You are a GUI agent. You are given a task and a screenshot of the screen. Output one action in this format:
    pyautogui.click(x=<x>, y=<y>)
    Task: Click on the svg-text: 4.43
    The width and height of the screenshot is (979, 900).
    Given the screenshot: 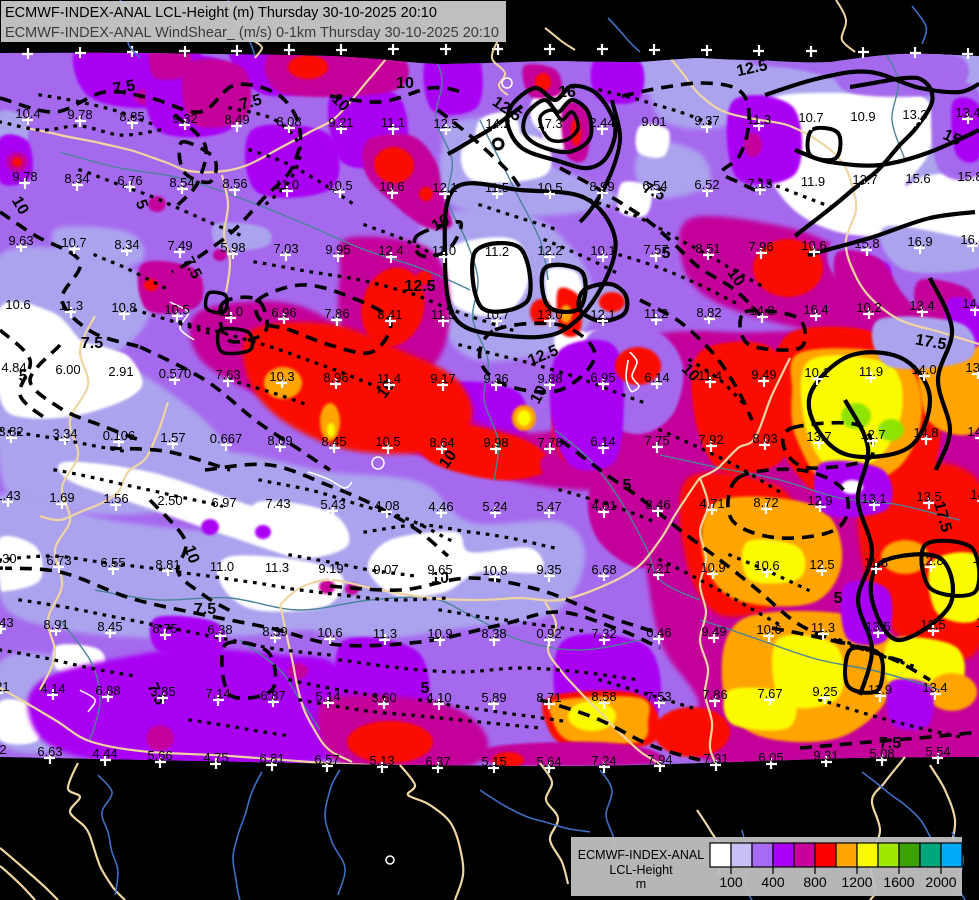 What is the action you would take?
    pyautogui.click(x=7, y=622)
    